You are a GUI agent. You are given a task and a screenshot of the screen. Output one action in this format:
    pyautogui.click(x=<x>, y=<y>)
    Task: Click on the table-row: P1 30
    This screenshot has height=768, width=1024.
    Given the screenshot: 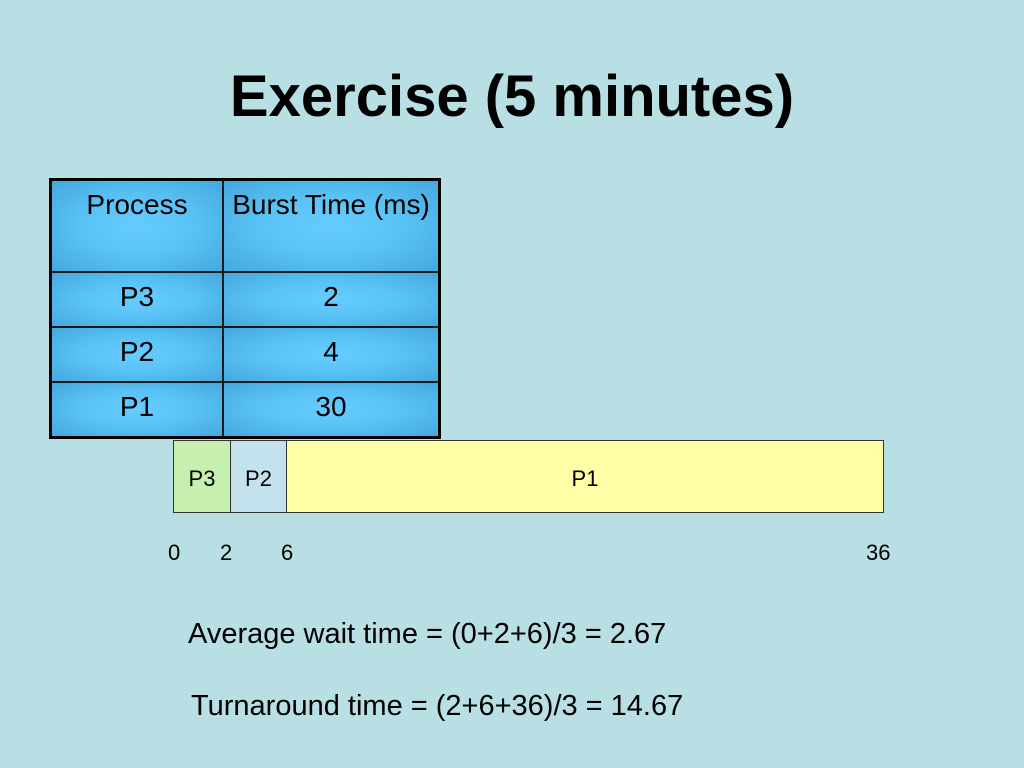 What is the action you would take?
    pyautogui.click(x=245, y=410)
    